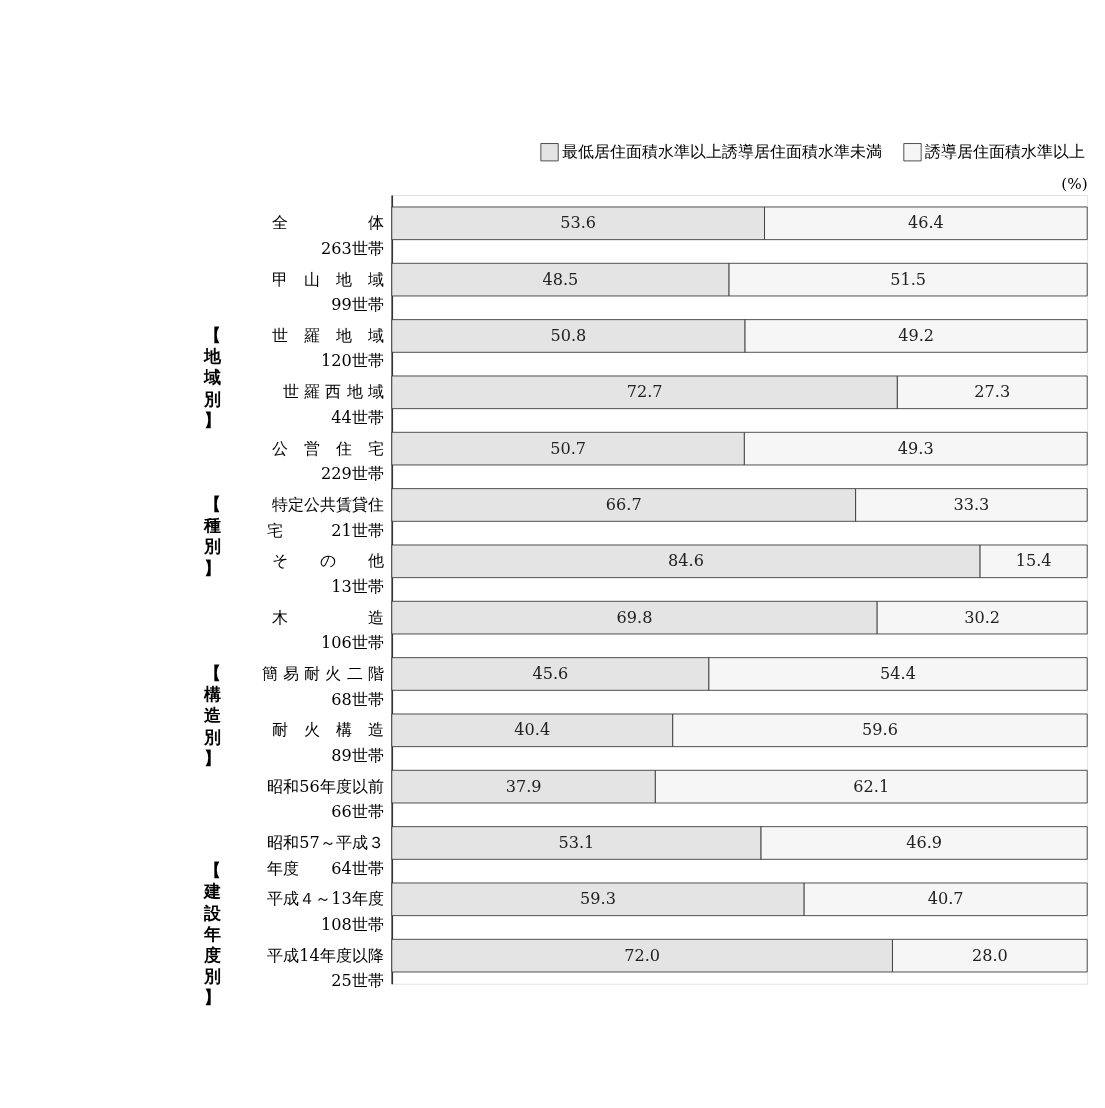  Describe the element at coordinates (1033, 561) in the screenshot. I see `data-label: 15.4` at that location.